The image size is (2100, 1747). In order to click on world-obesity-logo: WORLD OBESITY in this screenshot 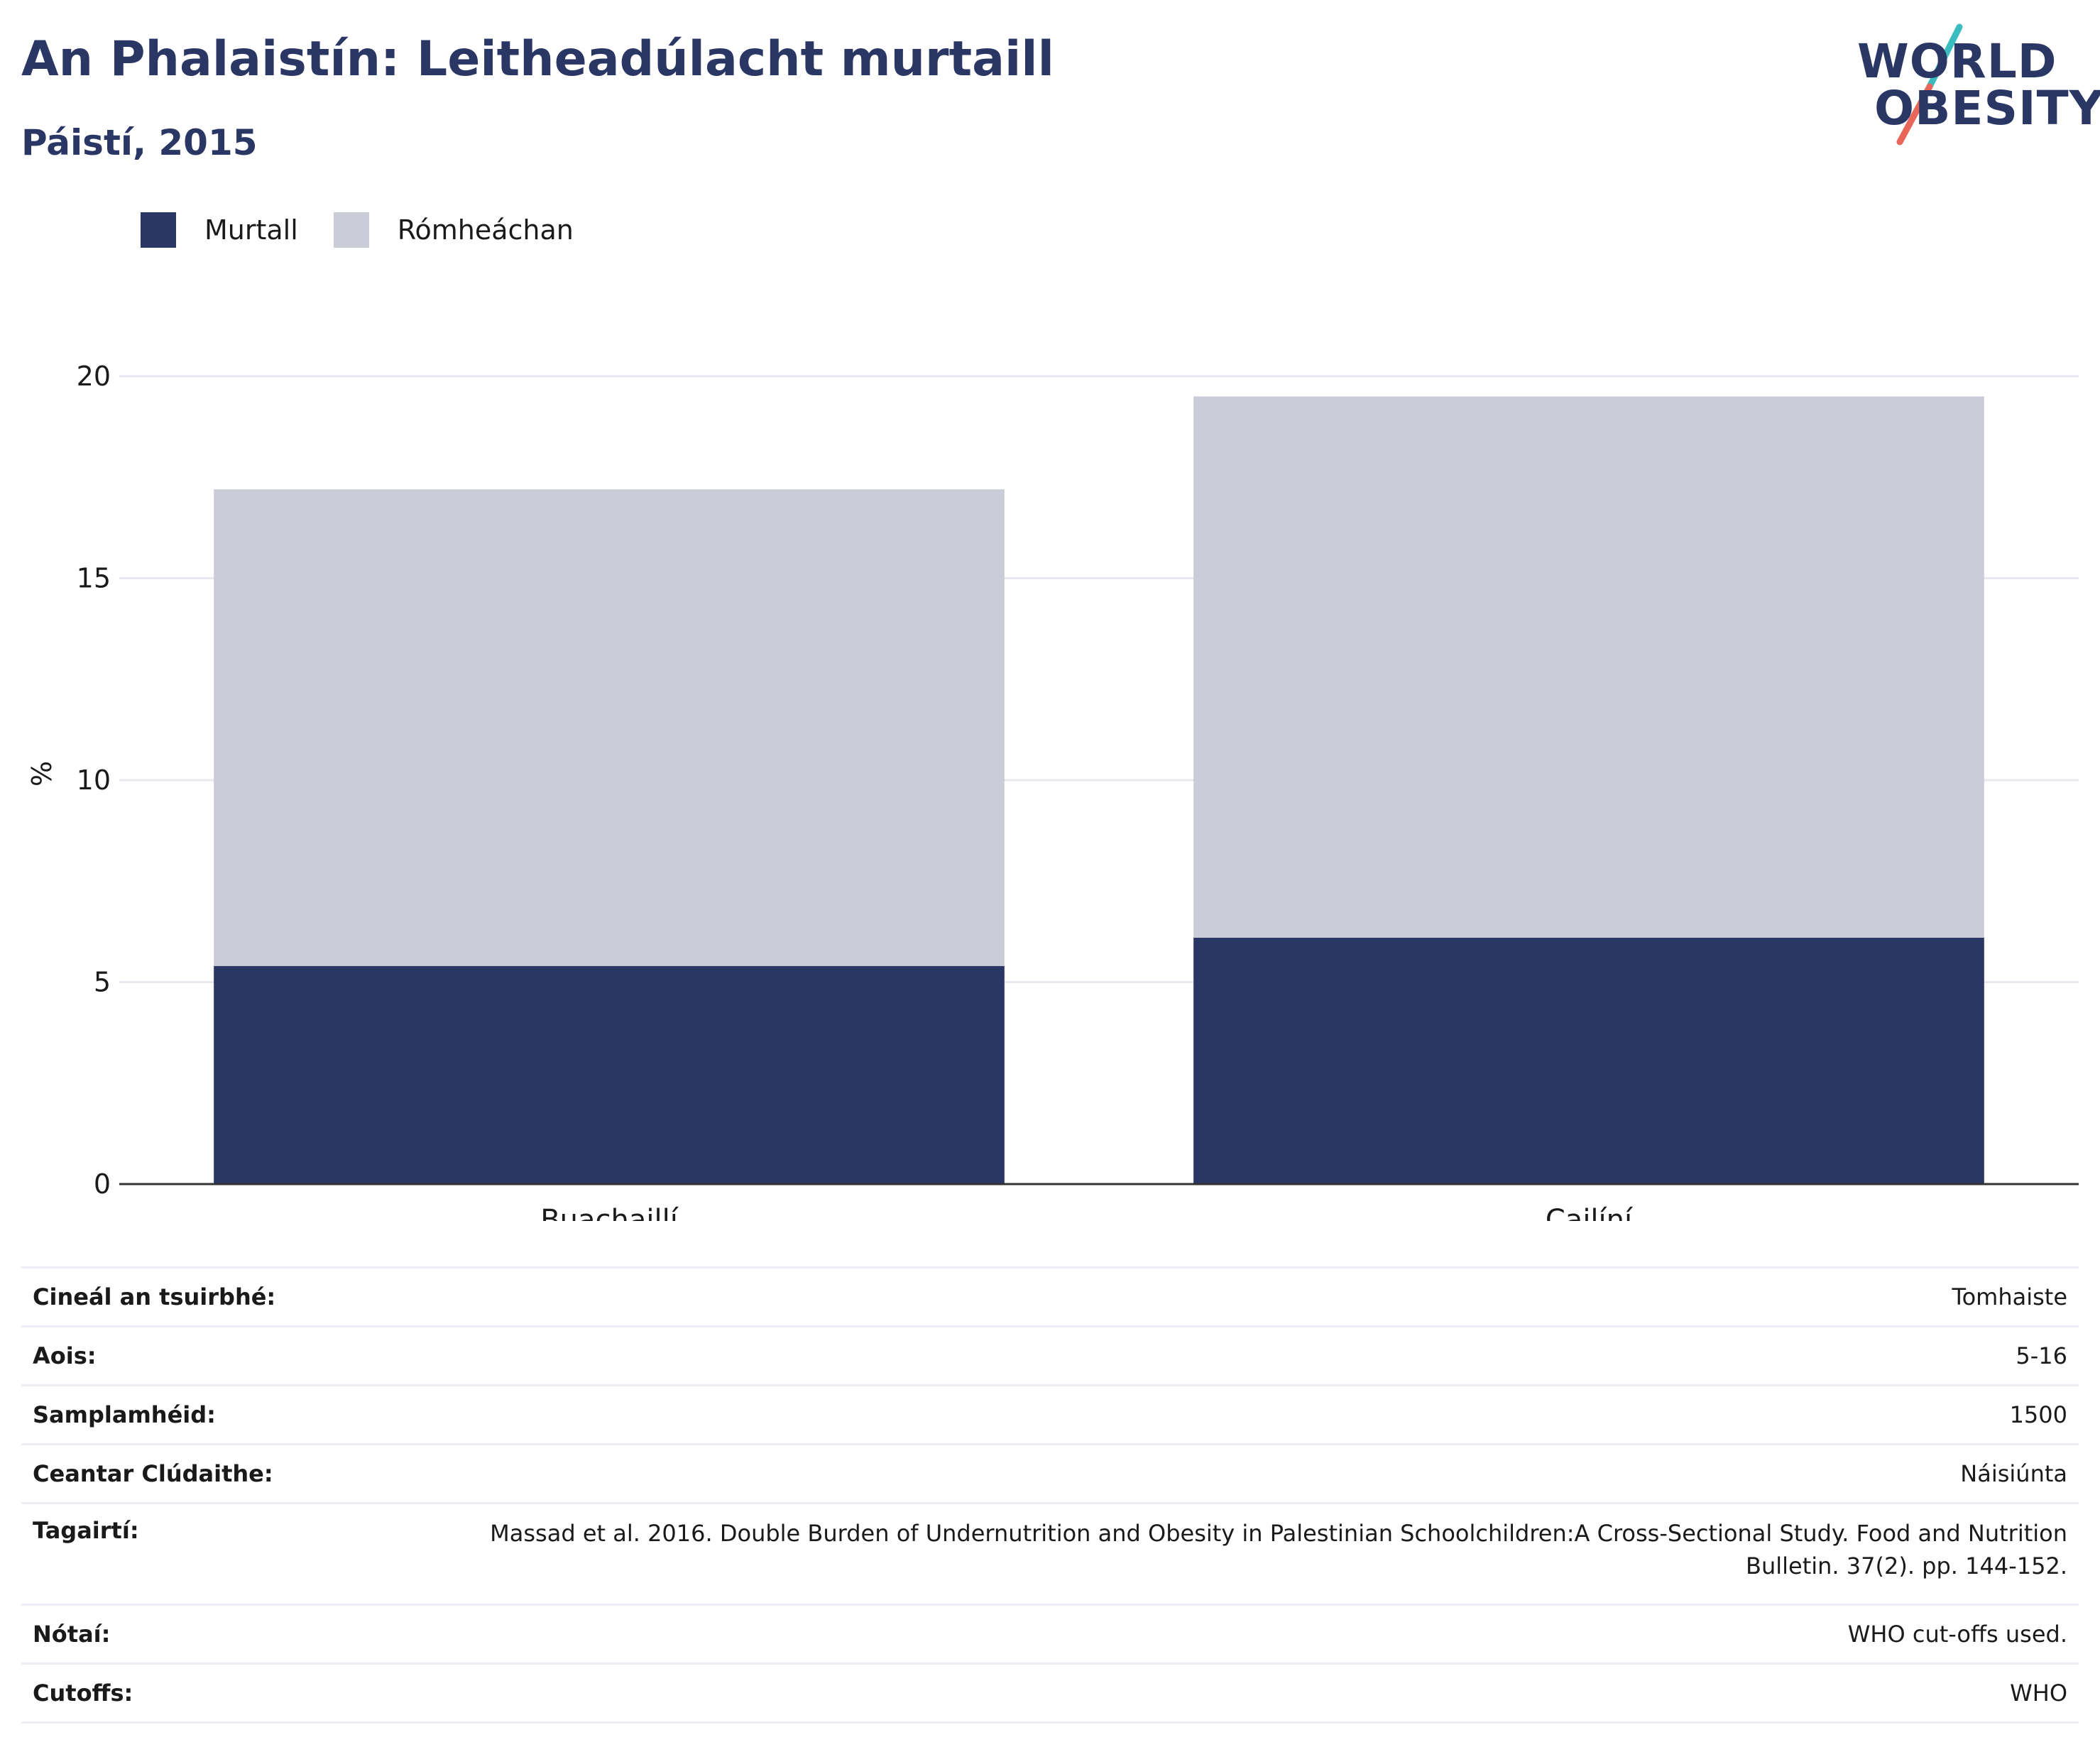, I will do `click(1973, 85)`.